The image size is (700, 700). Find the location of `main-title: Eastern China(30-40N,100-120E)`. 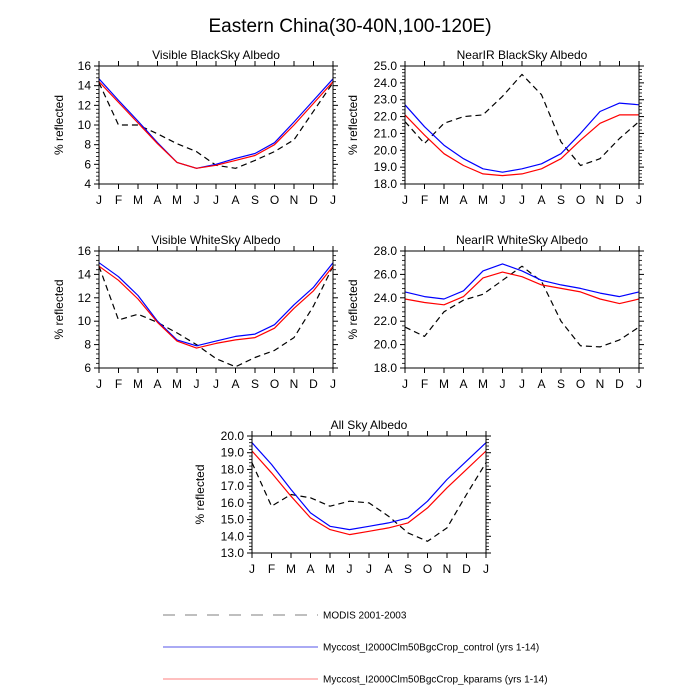

main-title: Eastern China(30-40N,100-120E) is located at coordinates (349, 26).